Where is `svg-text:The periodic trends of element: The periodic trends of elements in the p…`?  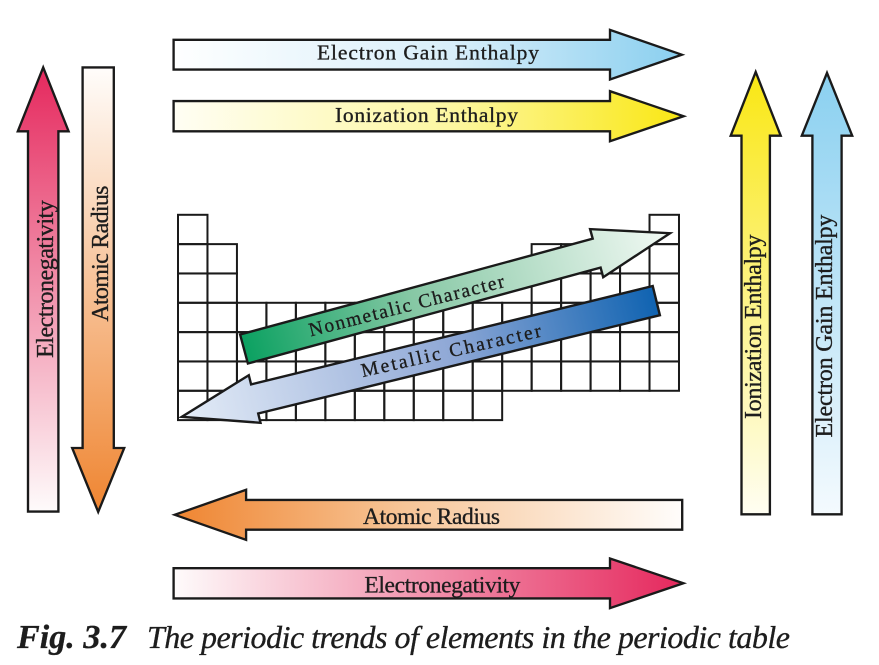
svg-text:The periodic trends of element: The periodic trends of elements in the p… is located at coordinates (468, 637).